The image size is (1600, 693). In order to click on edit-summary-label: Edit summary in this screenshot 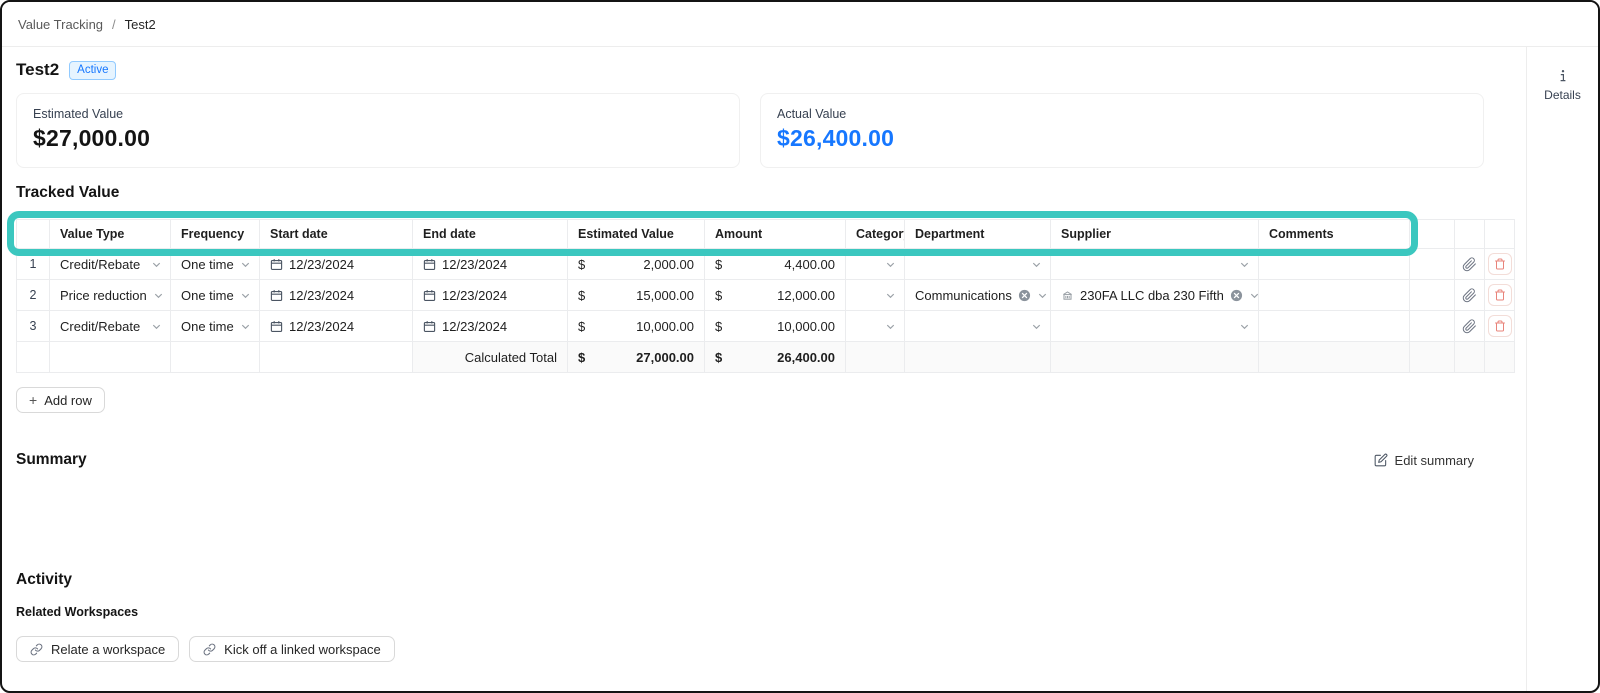, I will do `click(1434, 460)`.